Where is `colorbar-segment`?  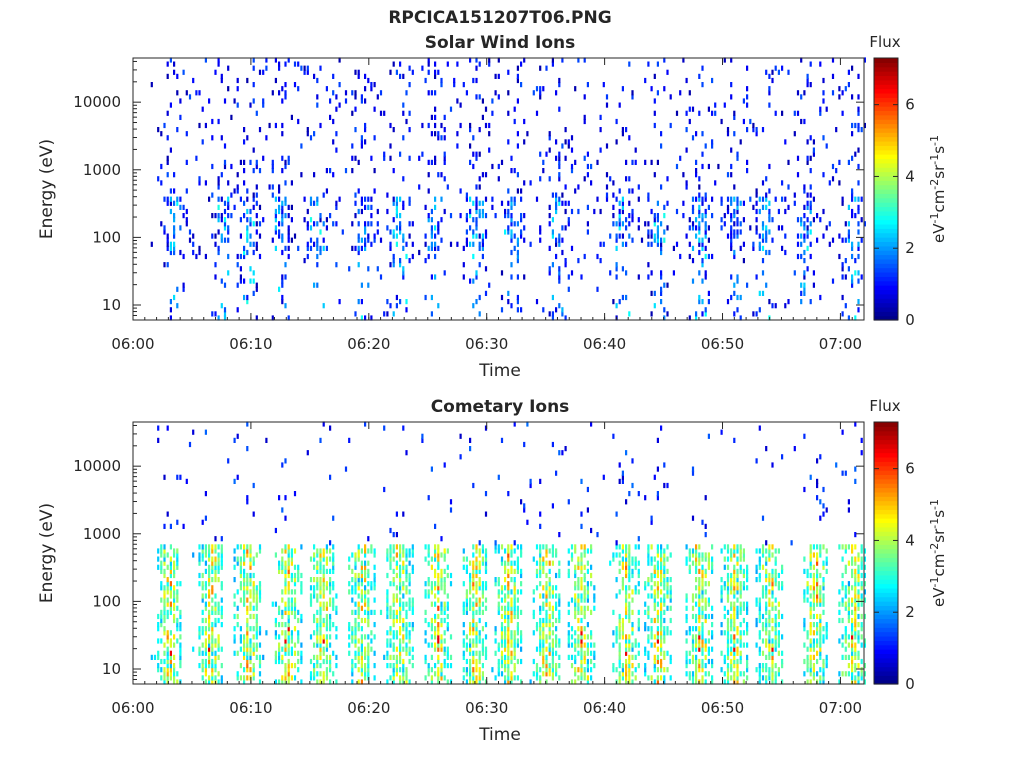 colorbar-segment is located at coordinates (886, 265).